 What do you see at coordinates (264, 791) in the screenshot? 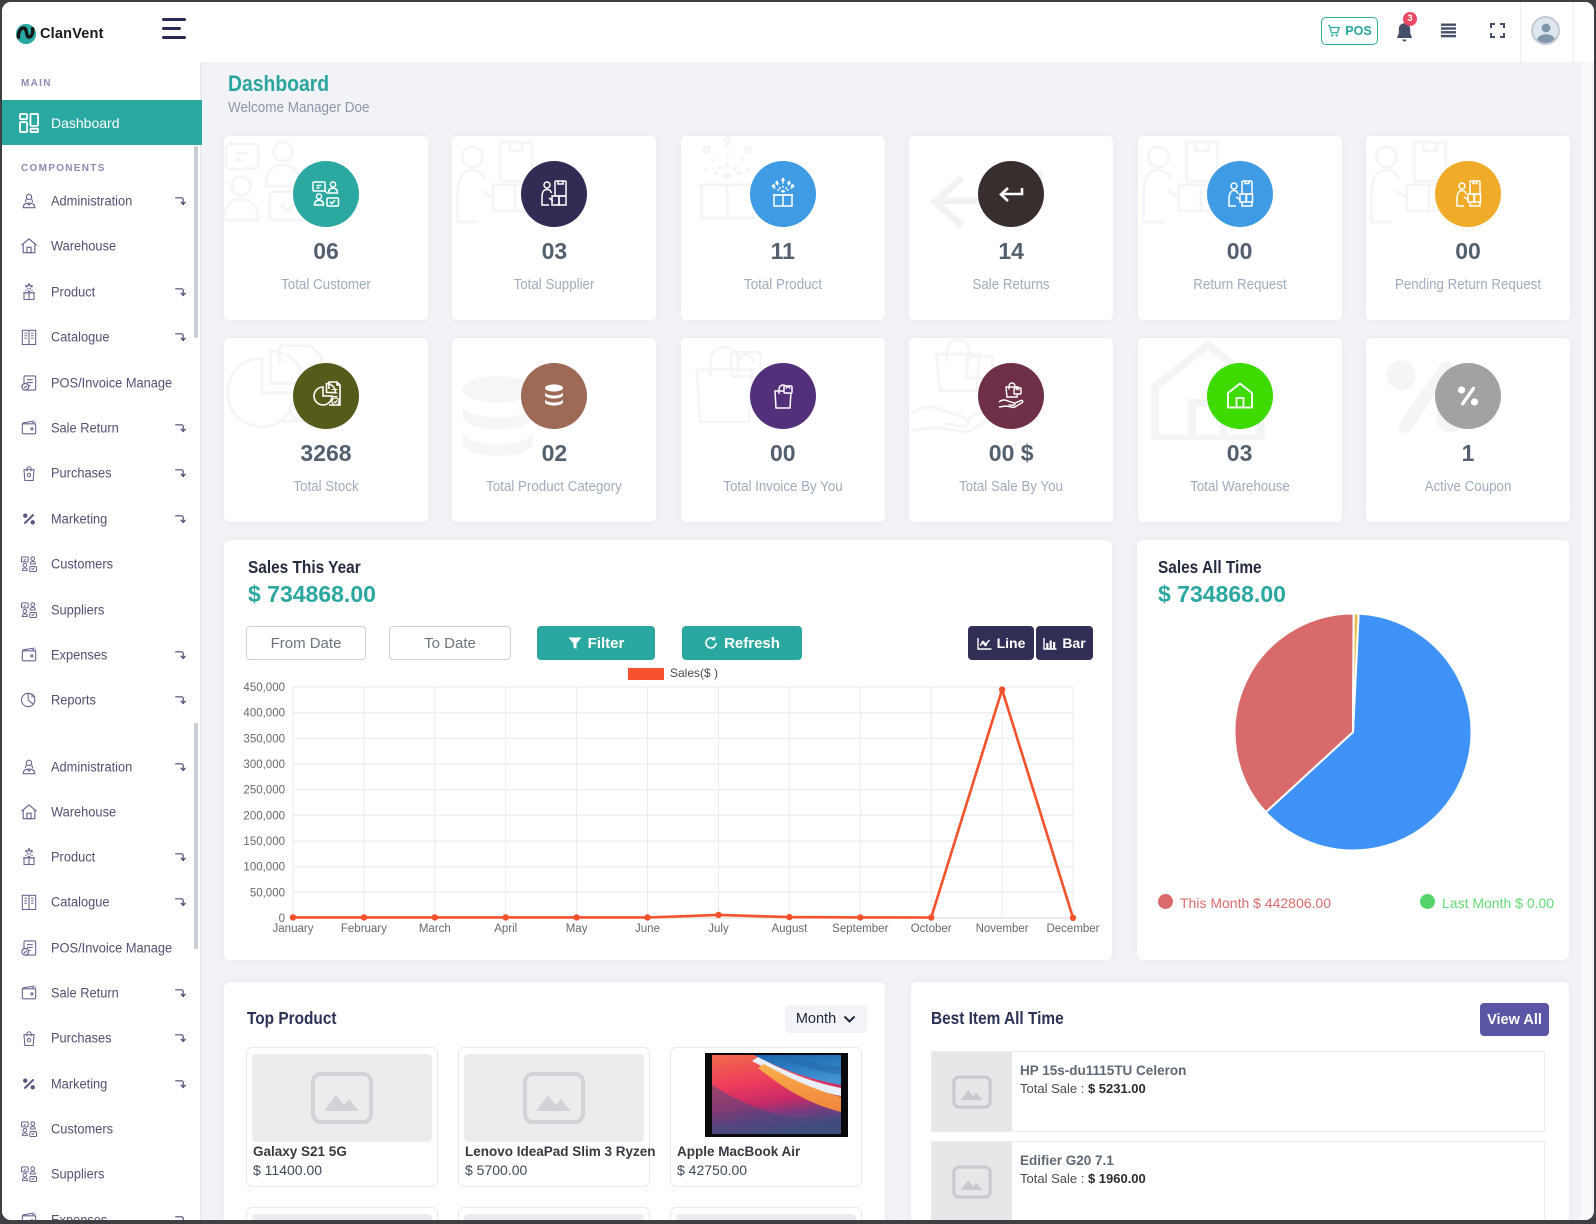
I see `svg-text: 250,000` at bounding box center [264, 791].